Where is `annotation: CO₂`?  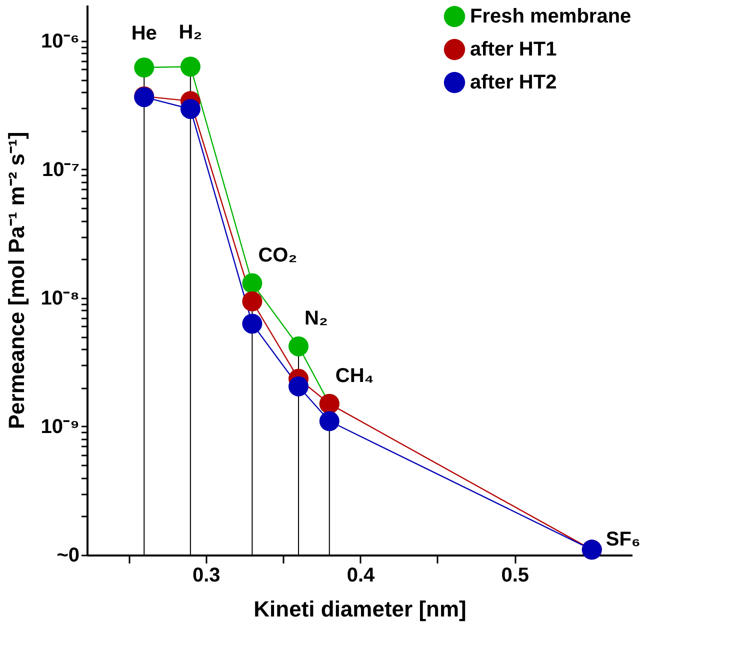 annotation: CO₂ is located at coordinates (278, 255).